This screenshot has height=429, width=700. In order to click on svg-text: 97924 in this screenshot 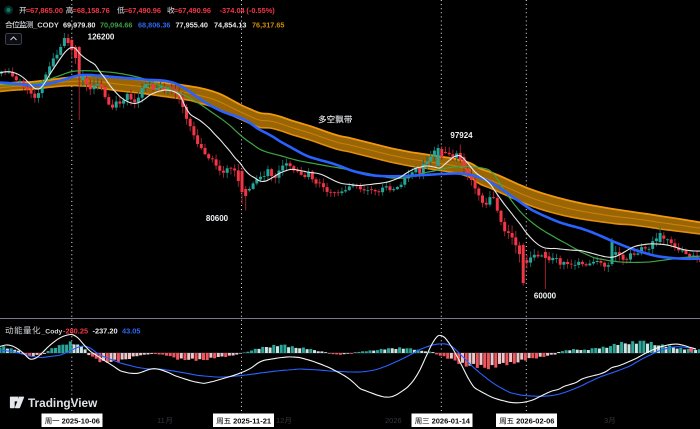, I will do `click(461, 135)`.